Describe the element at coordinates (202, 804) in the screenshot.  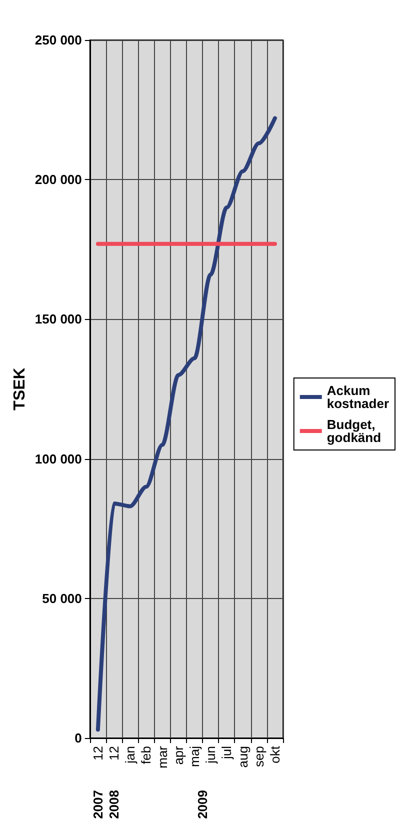
I see `text: 2009` at that location.